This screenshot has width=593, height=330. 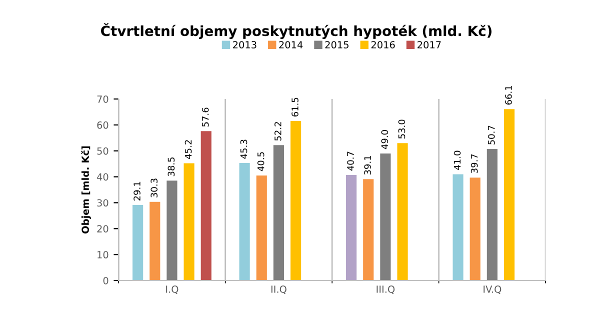 What do you see at coordinates (102, 203) in the screenshot?
I see `y-tick-label: 30` at bounding box center [102, 203].